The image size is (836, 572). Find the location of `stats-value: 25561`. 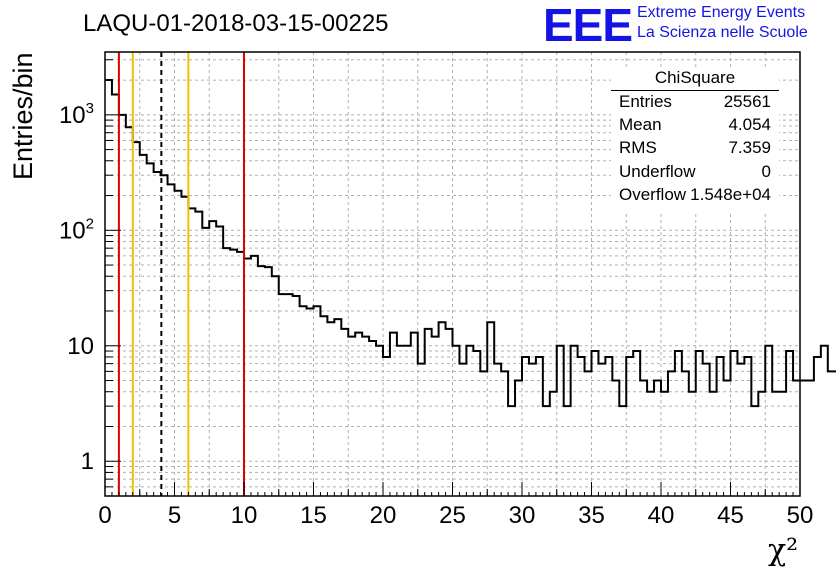

stats-value: 25561 is located at coordinates (747, 101).